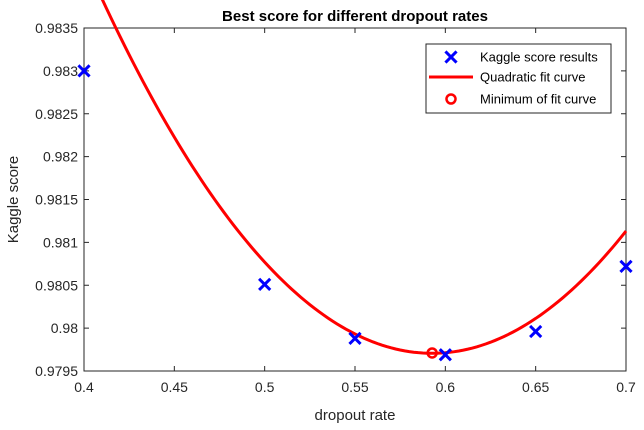 This screenshot has width=644, height=430. I want to click on x-tick-label: 0.7, so click(626, 387).